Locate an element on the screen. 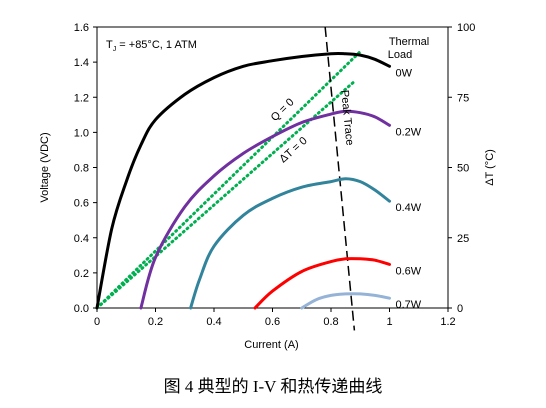  guide-line-label: Q = 0 is located at coordinates (283, 110).